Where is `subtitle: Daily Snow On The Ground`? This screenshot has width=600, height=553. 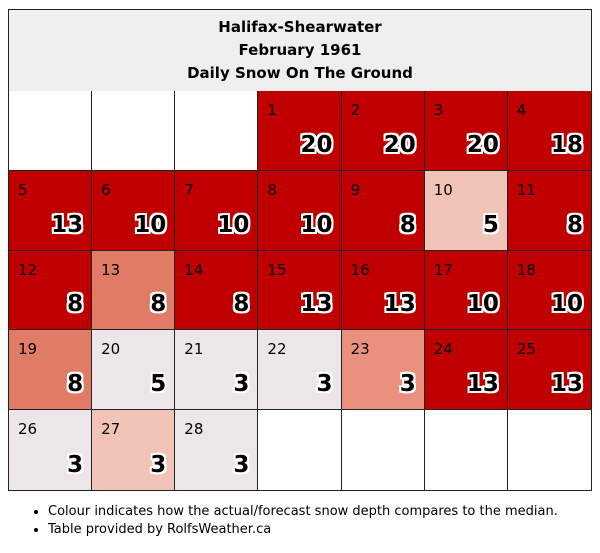 subtitle: Daily Snow On The Ground is located at coordinates (300, 73).